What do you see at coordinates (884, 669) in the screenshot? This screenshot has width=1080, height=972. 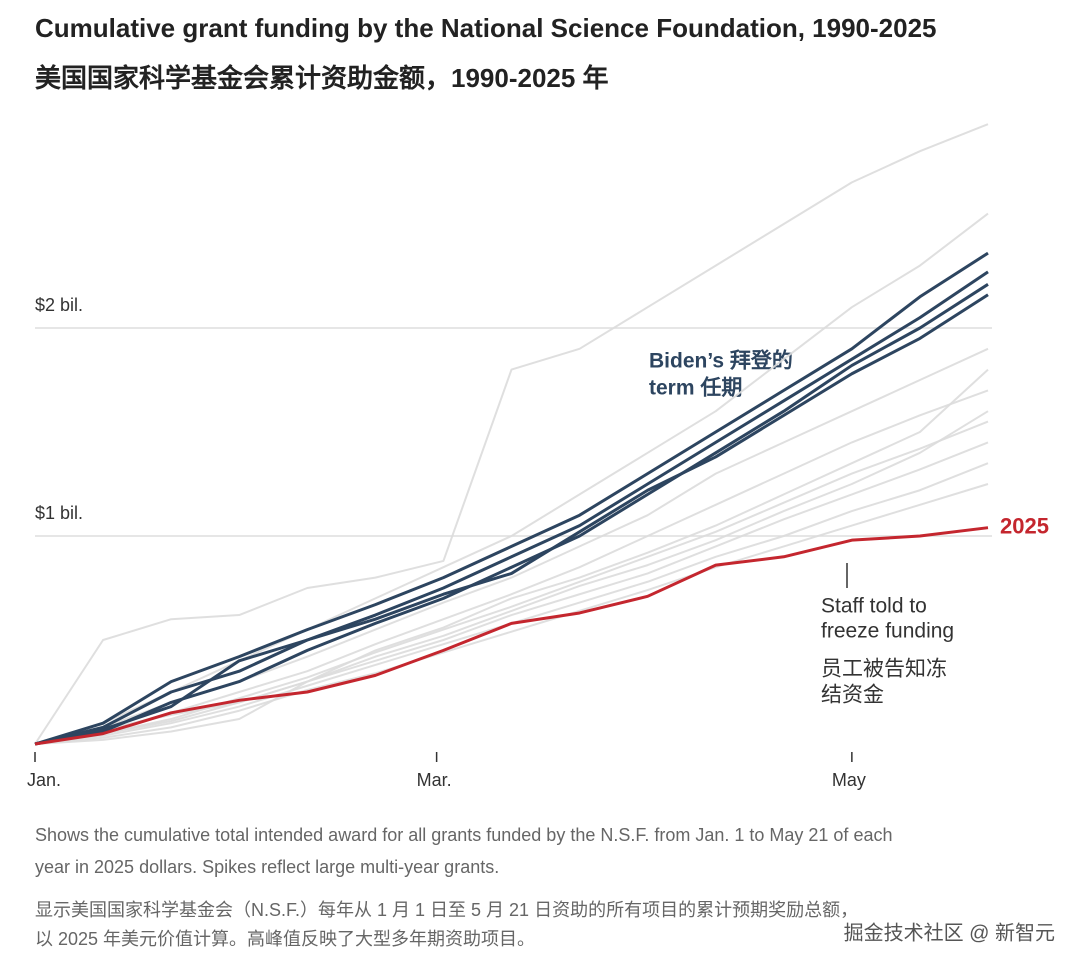 I see `annotation: 员工被告知冻` at bounding box center [884, 669].